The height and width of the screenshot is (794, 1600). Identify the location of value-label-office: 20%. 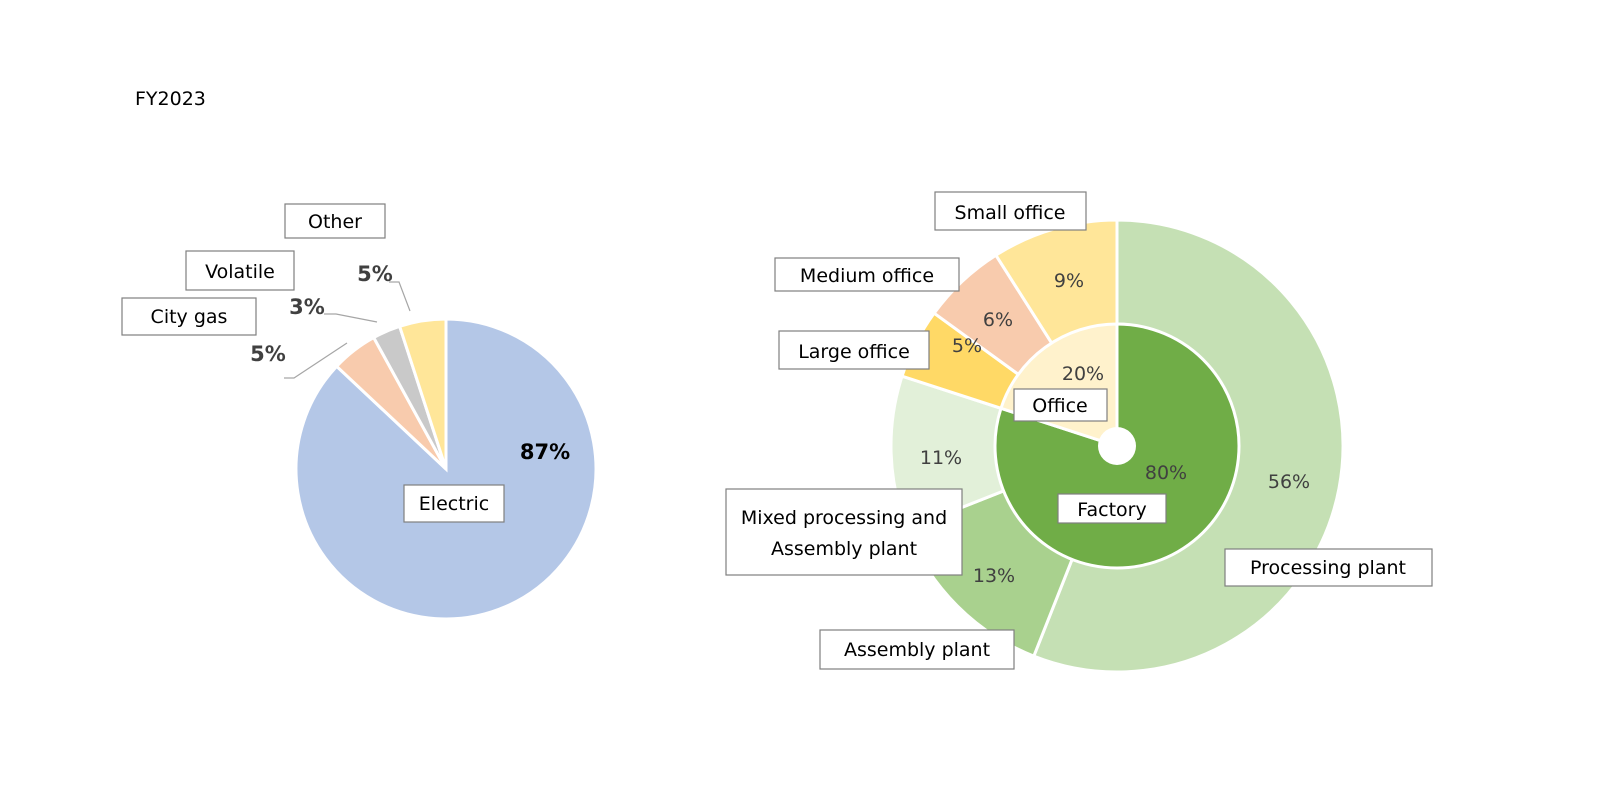
(1083, 374).